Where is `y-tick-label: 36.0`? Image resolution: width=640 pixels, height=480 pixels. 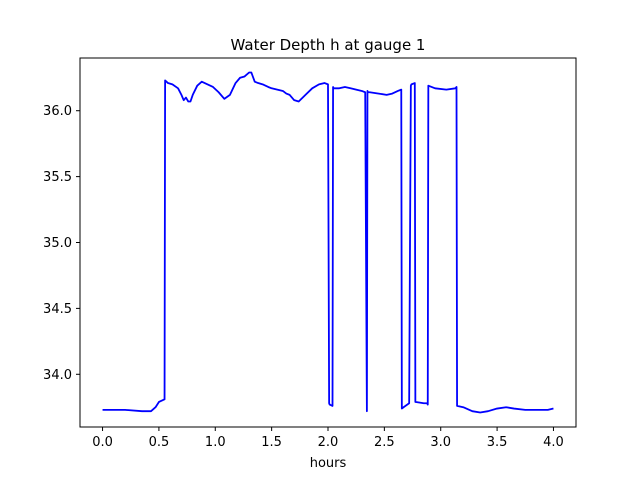
y-tick-label: 36.0 is located at coordinates (57, 111).